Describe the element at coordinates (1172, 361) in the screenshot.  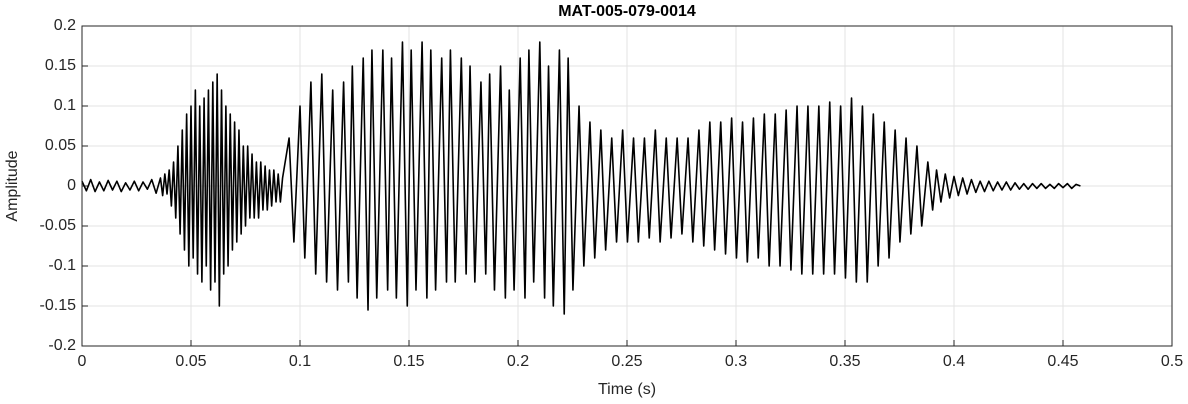
I see `x-tick-label: 0.5` at that location.